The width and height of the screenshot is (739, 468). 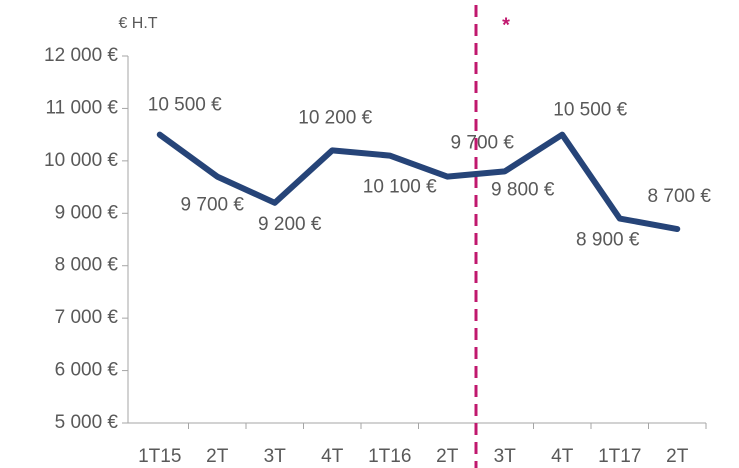 What do you see at coordinates (87, 212) in the screenshot?
I see `y-tick-label: 9 000 €` at bounding box center [87, 212].